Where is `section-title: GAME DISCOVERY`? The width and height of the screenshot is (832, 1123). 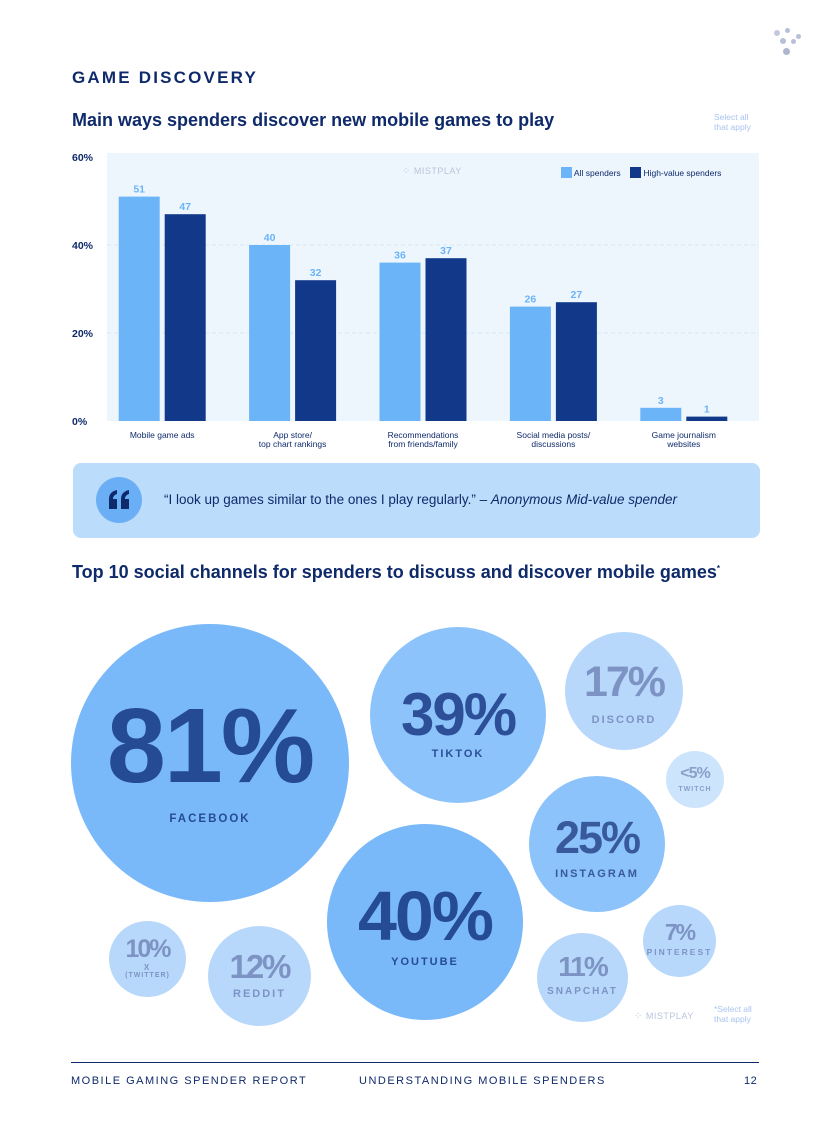
section-title: GAME DISCOVERY is located at coordinates (165, 77).